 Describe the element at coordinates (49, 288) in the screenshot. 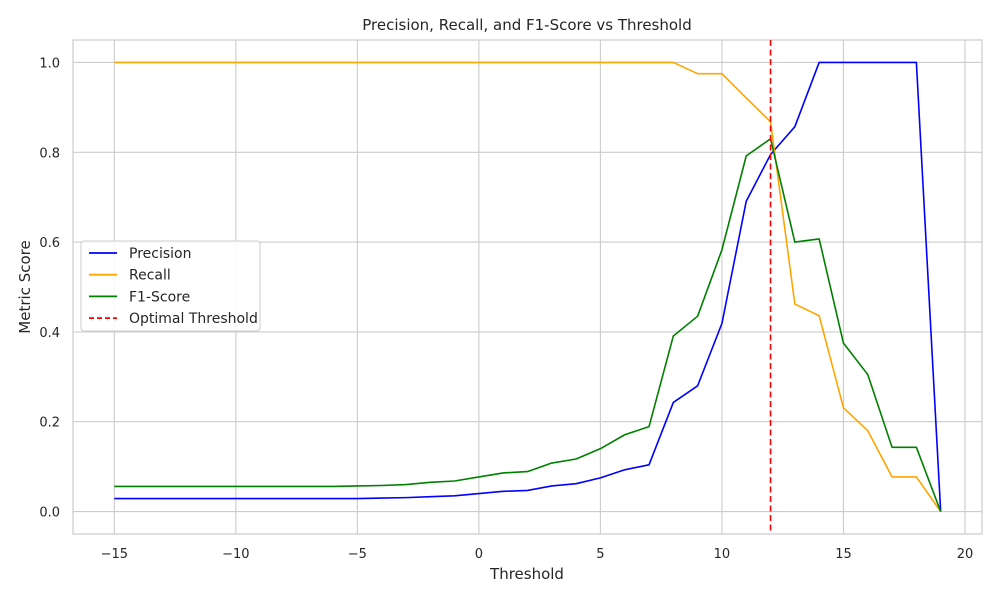

I see `y-tick-labels: 0.0 0.2 0.4 0.6 0.8 1.0` at that location.